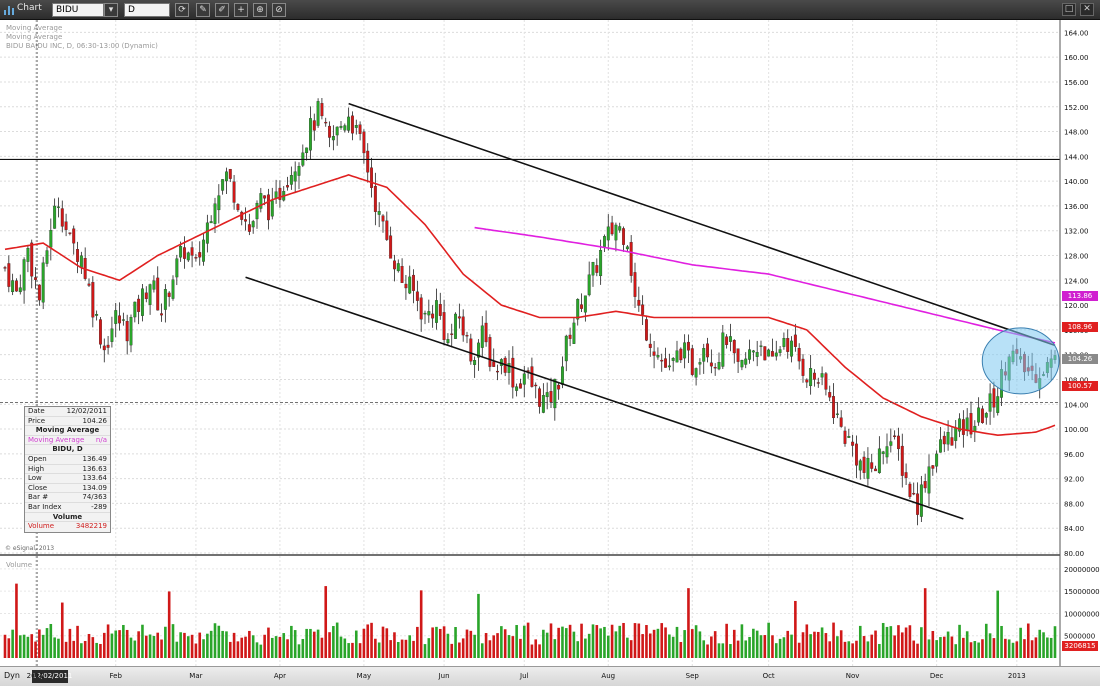 The height and width of the screenshot is (686, 1100). Describe the element at coordinates (241, 10) in the screenshot. I see `add-study-icon: +` at that location.